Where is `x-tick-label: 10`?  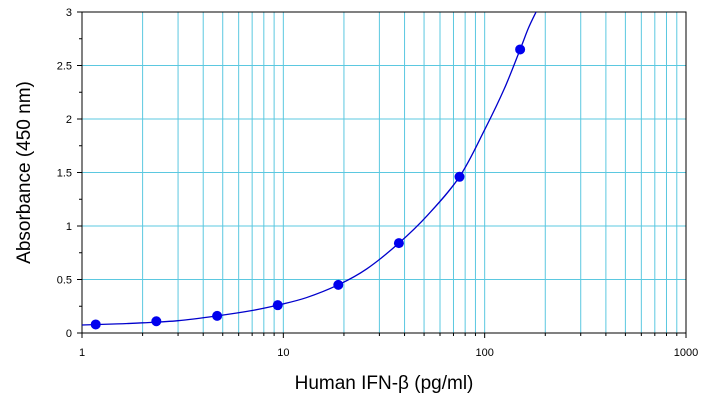 x-tick-label: 10 is located at coordinates (283, 353).